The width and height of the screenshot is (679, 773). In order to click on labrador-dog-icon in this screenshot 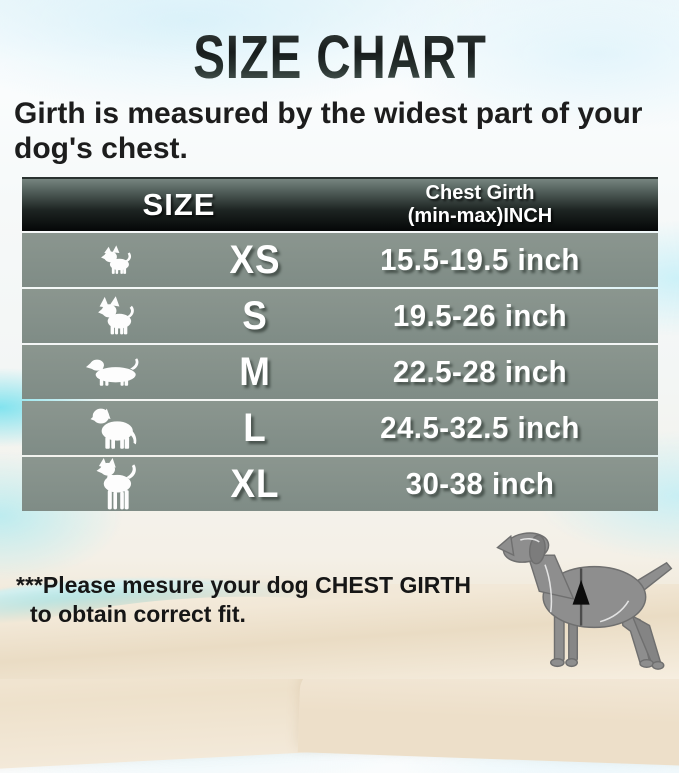, I will do `click(113, 428)`.